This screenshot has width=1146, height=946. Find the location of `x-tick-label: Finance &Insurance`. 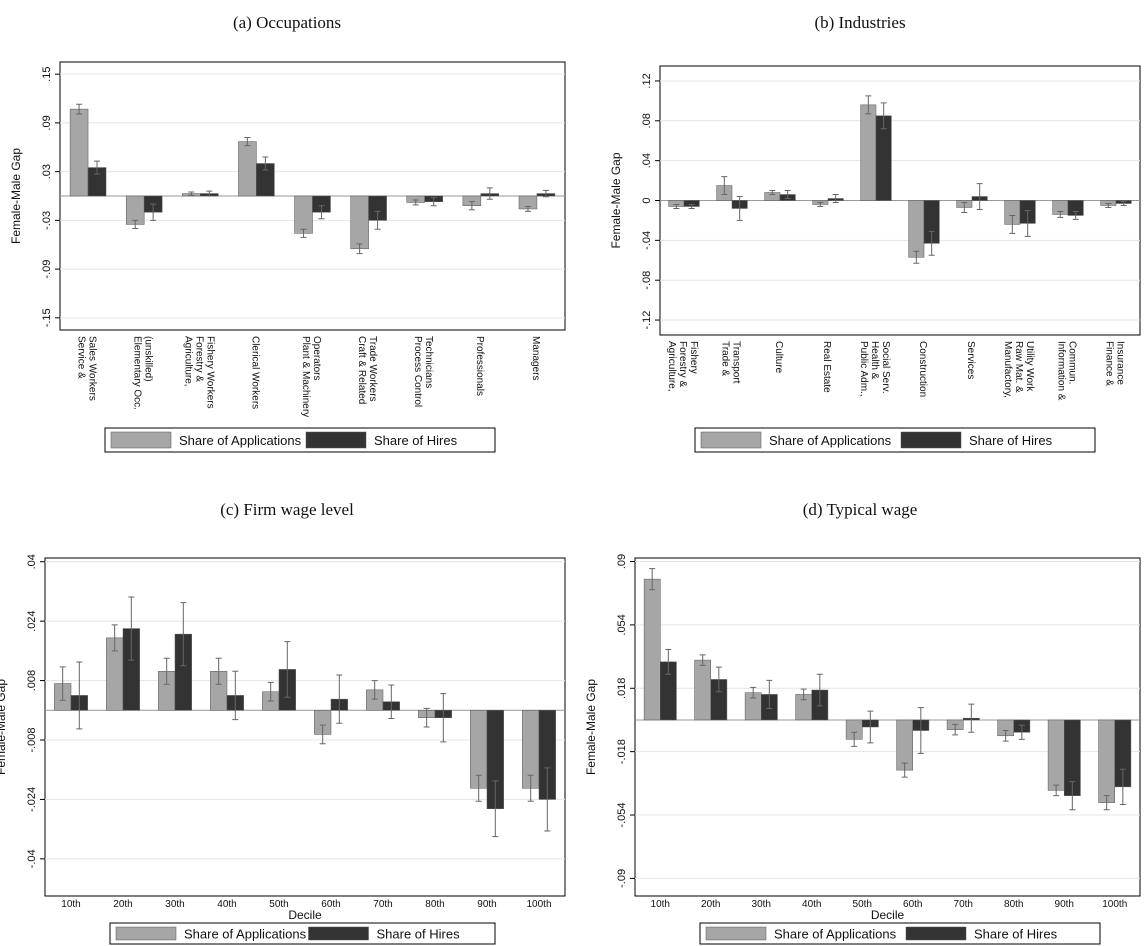

x-tick-label: Finance &Insurance is located at coordinates (1115, 363).